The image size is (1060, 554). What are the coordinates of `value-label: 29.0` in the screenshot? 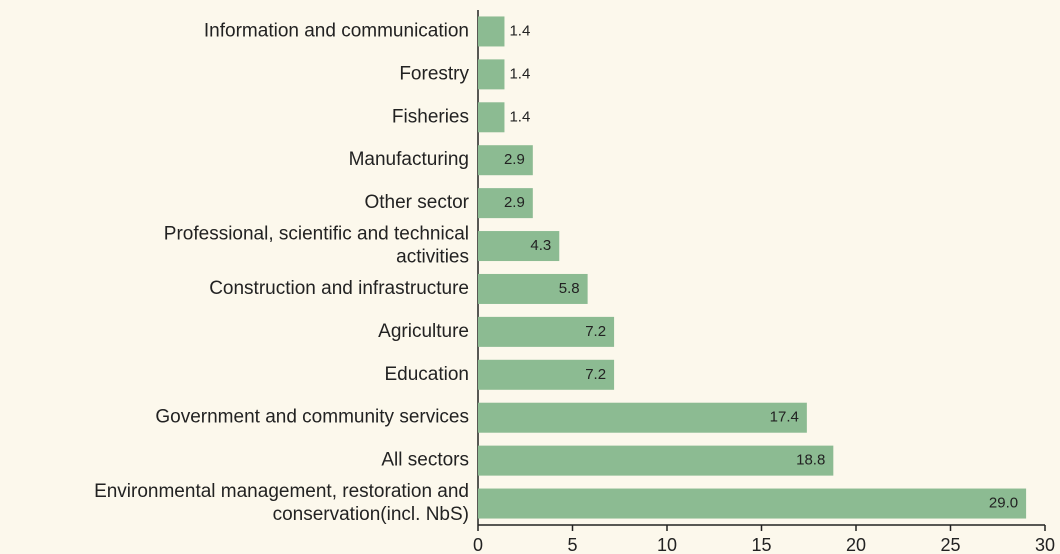 It's located at (1003, 503).